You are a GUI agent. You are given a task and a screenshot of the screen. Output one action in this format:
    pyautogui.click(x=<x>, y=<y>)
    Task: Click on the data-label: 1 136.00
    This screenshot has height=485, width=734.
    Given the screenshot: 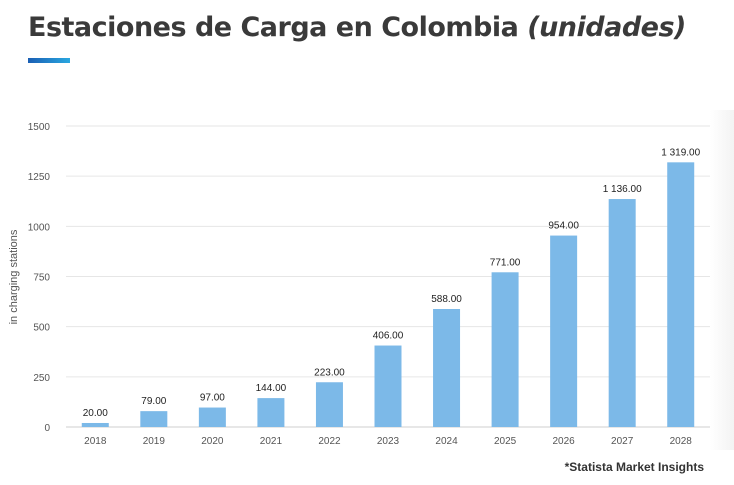 What is the action you would take?
    pyautogui.click(x=622, y=189)
    